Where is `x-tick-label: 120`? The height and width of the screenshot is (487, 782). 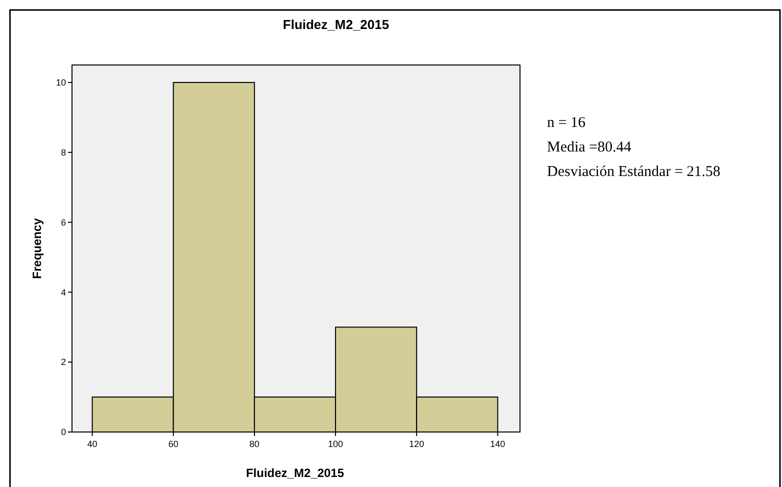 x-tick-label: 120 is located at coordinates (416, 444).